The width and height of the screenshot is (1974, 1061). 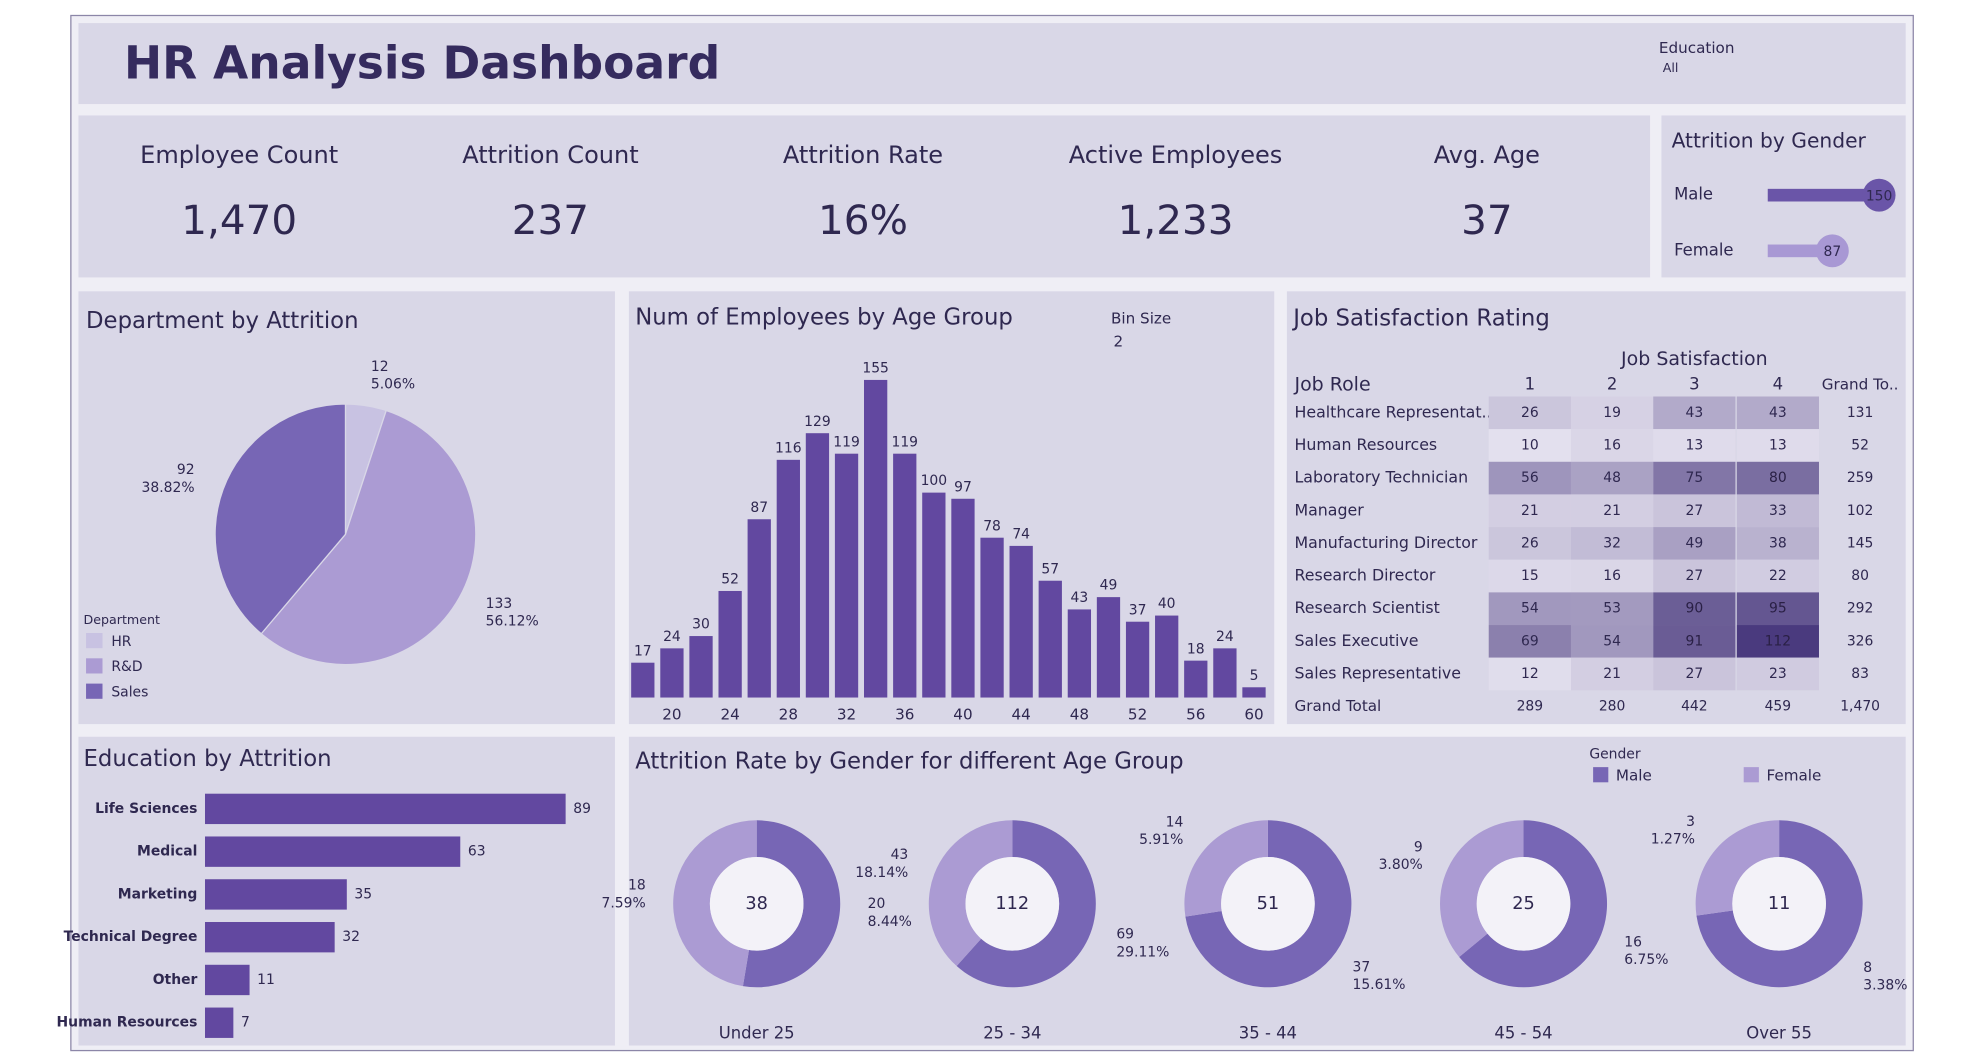 I want to click on category-label: Over 55, so click(x=1779, y=1033).